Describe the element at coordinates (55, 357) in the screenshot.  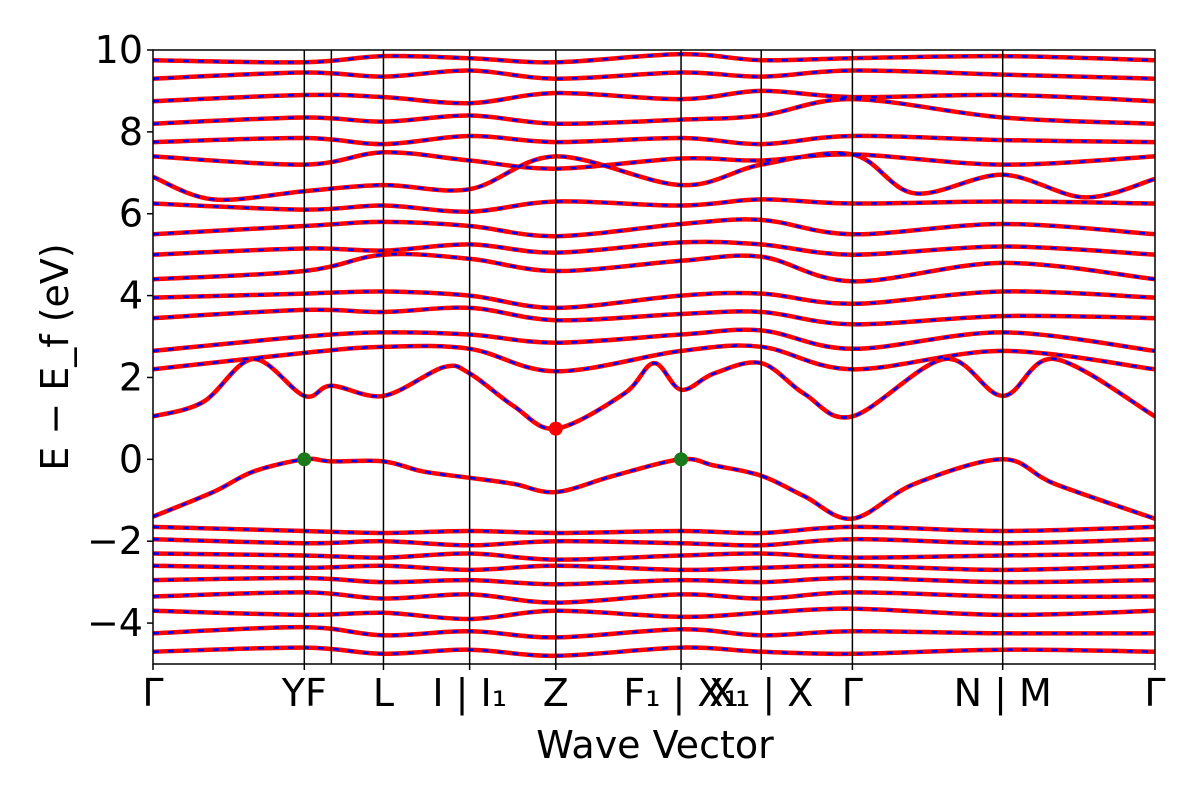
I see `y-axis-title: E − E_f (eV)` at that location.